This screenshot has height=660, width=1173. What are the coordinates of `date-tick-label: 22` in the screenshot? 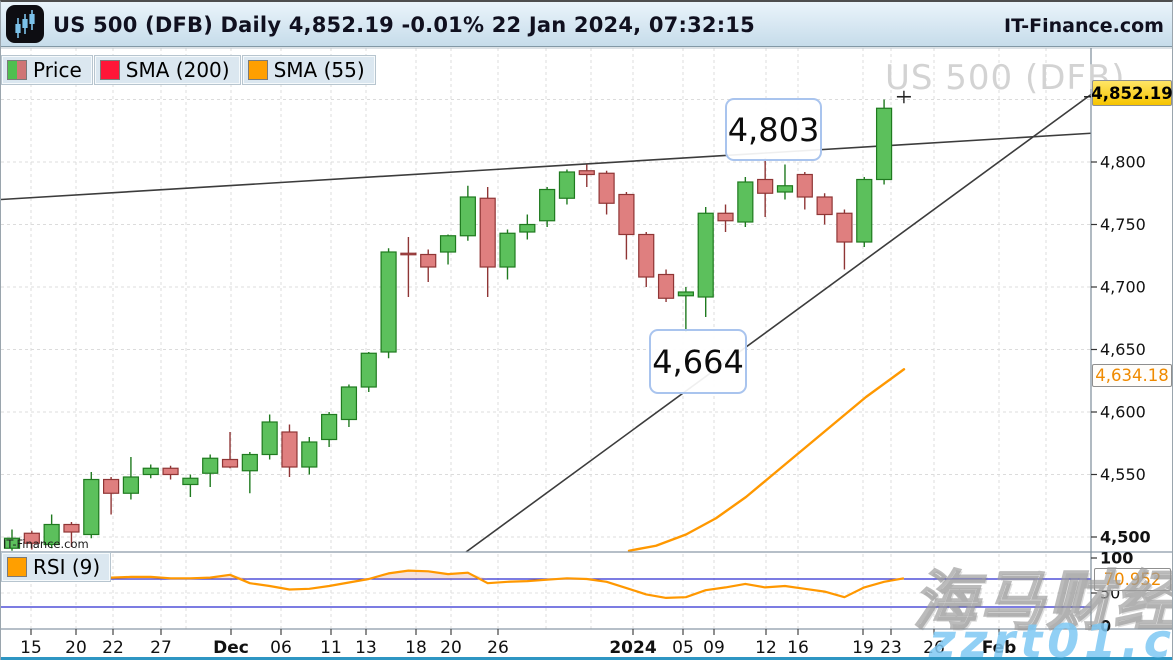 It's located at (113, 648).